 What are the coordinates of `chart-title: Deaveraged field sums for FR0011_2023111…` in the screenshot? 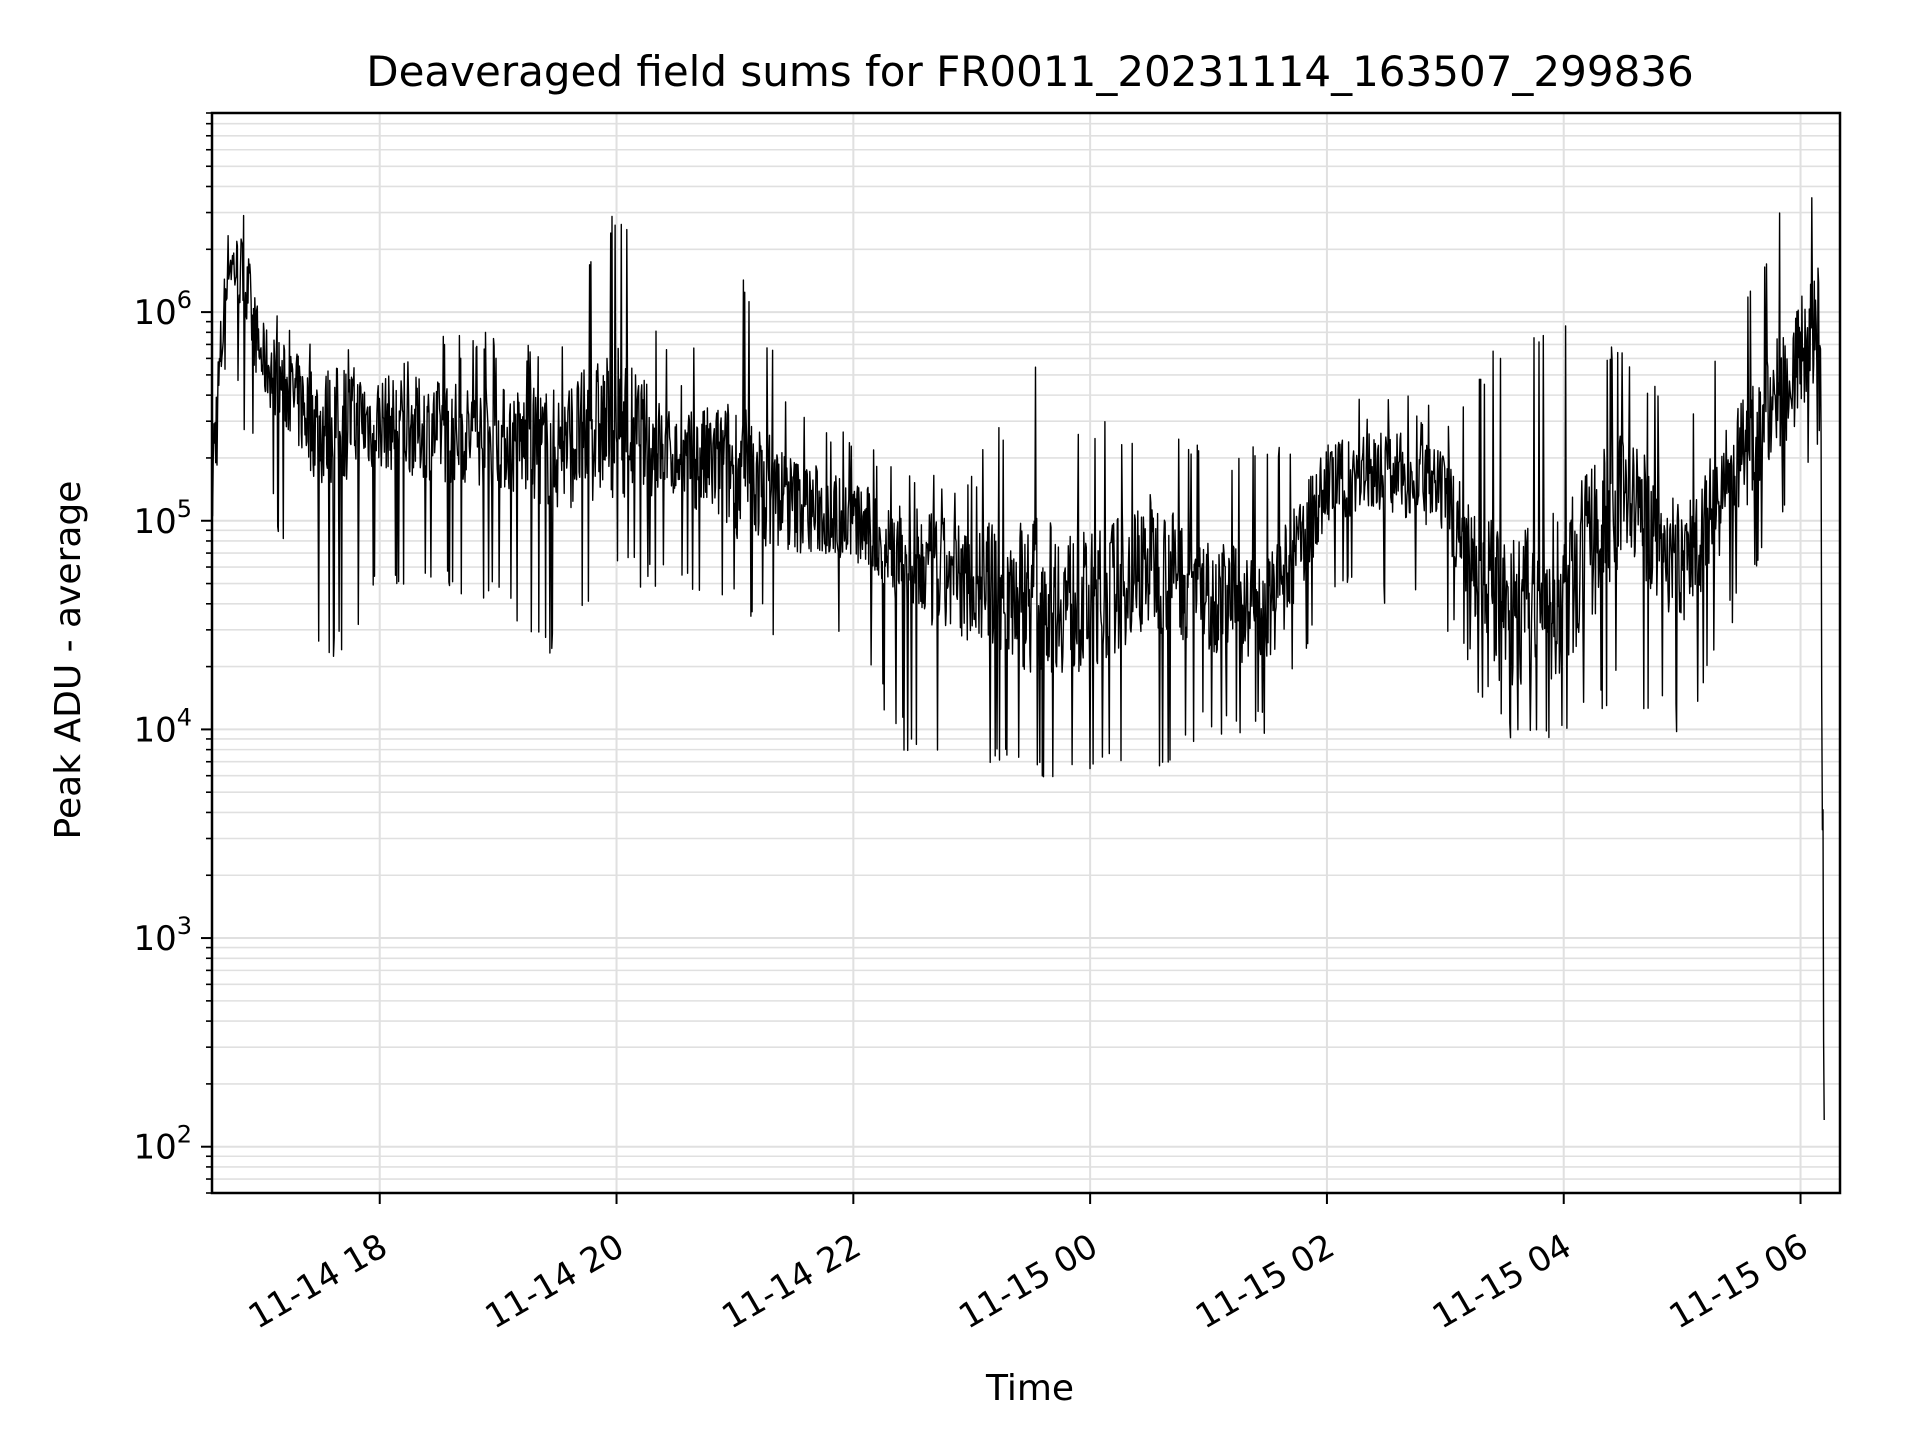 It's located at (1030, 71).